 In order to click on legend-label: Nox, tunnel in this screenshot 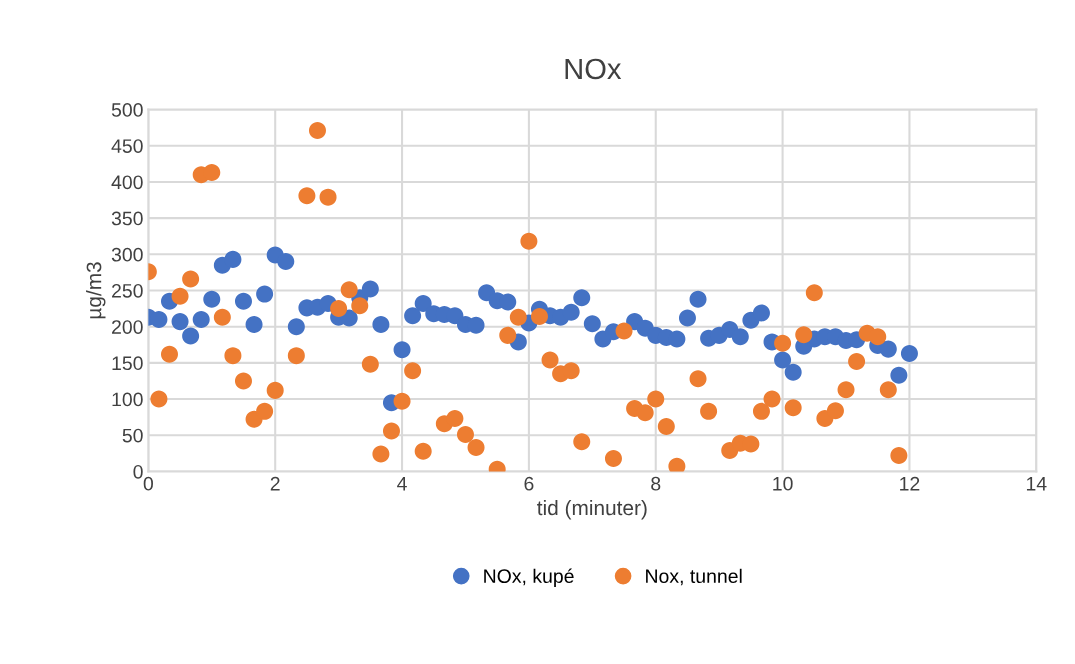, I will do `click(694, 577)`.